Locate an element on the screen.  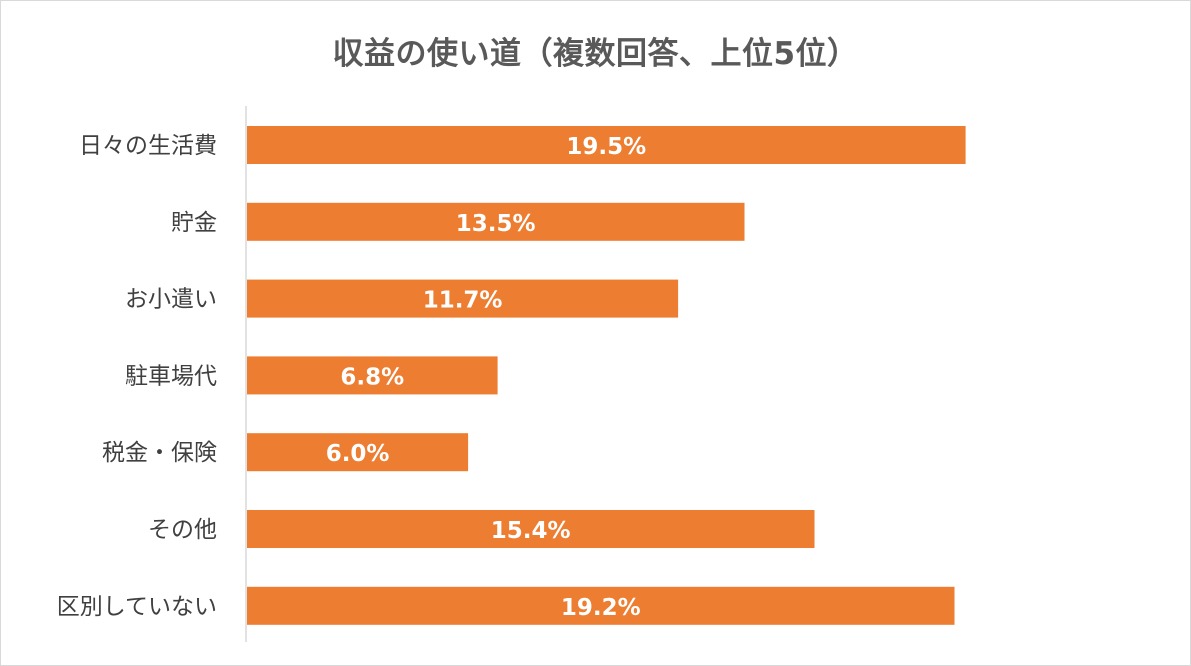
data-label-6: 19.2% is located at coordinates (601, 608).